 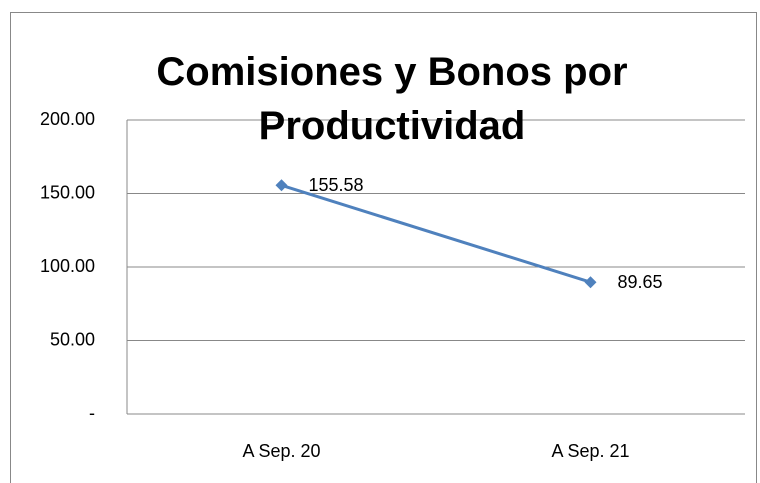 What do you see at coordinates (336, 185) in the screenshot?
I see `data-label: 155.58` at bounding box center [336, 185].